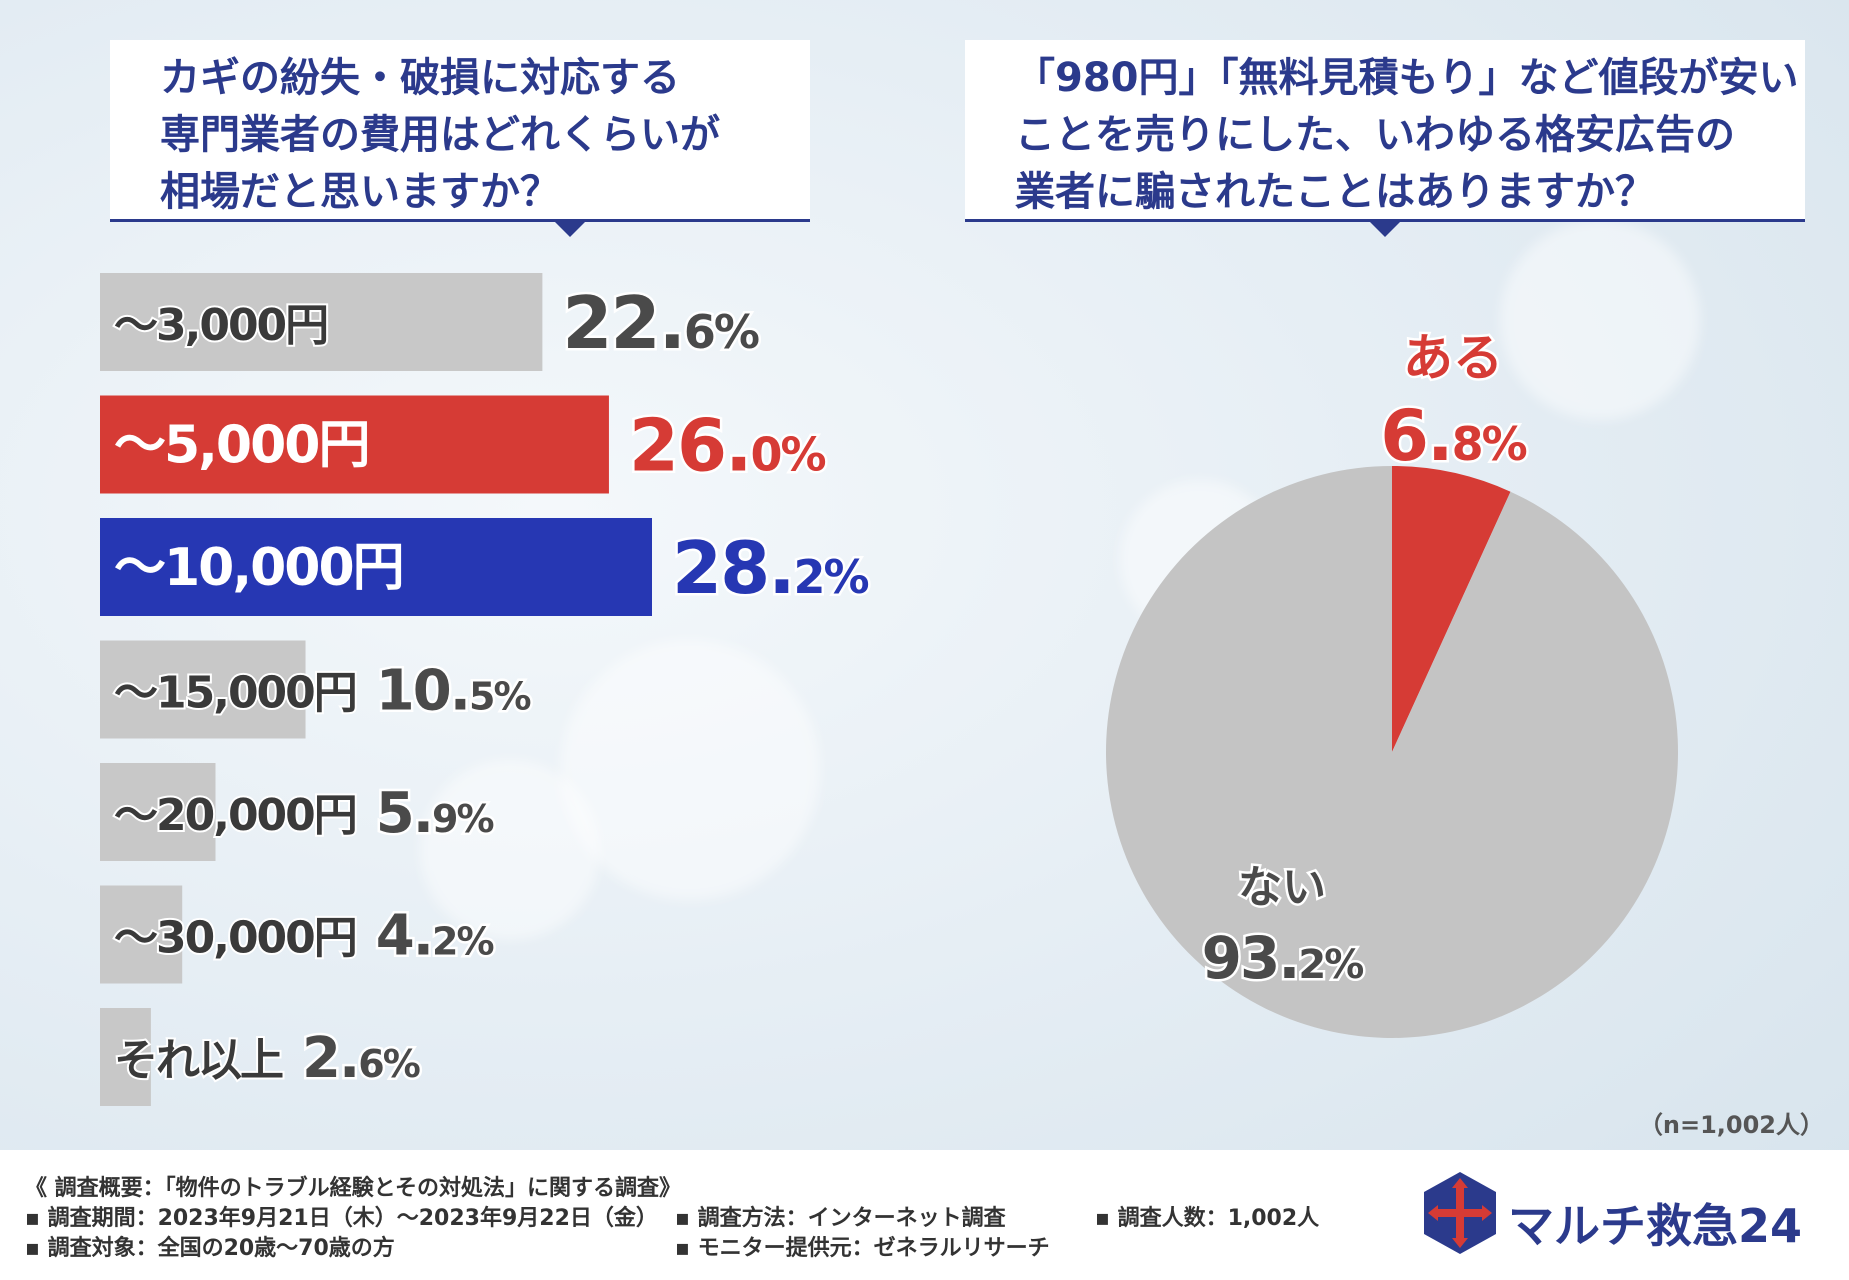 This screenshot has height=1280, width=1849. I want to click on bar-value-label-4: 5.9%, so click(435, 813).